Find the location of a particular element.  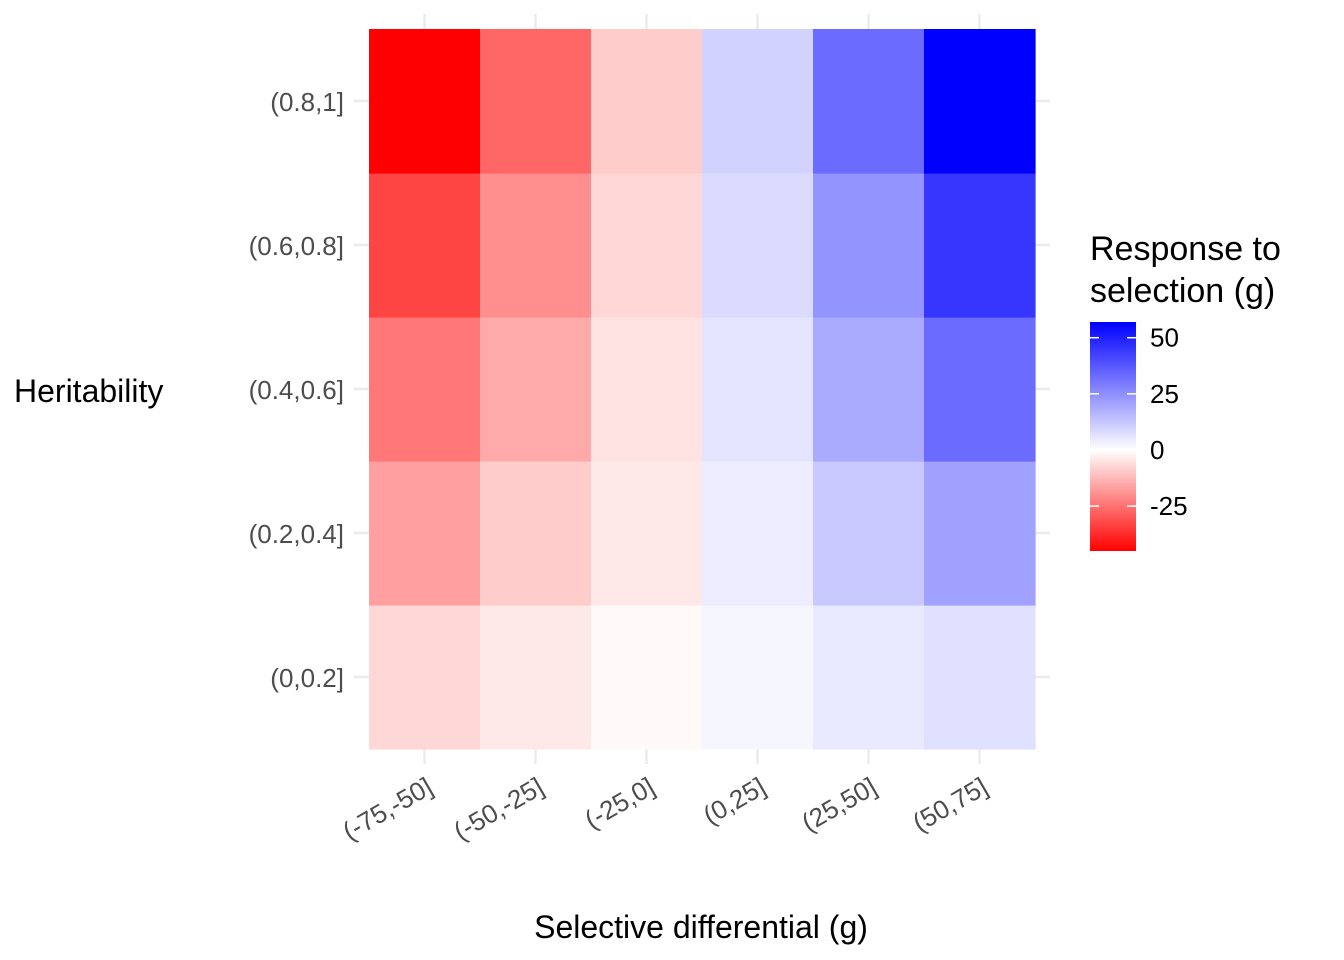

x-tick-label: (-50,-25] is located at coordinates (498, 808).